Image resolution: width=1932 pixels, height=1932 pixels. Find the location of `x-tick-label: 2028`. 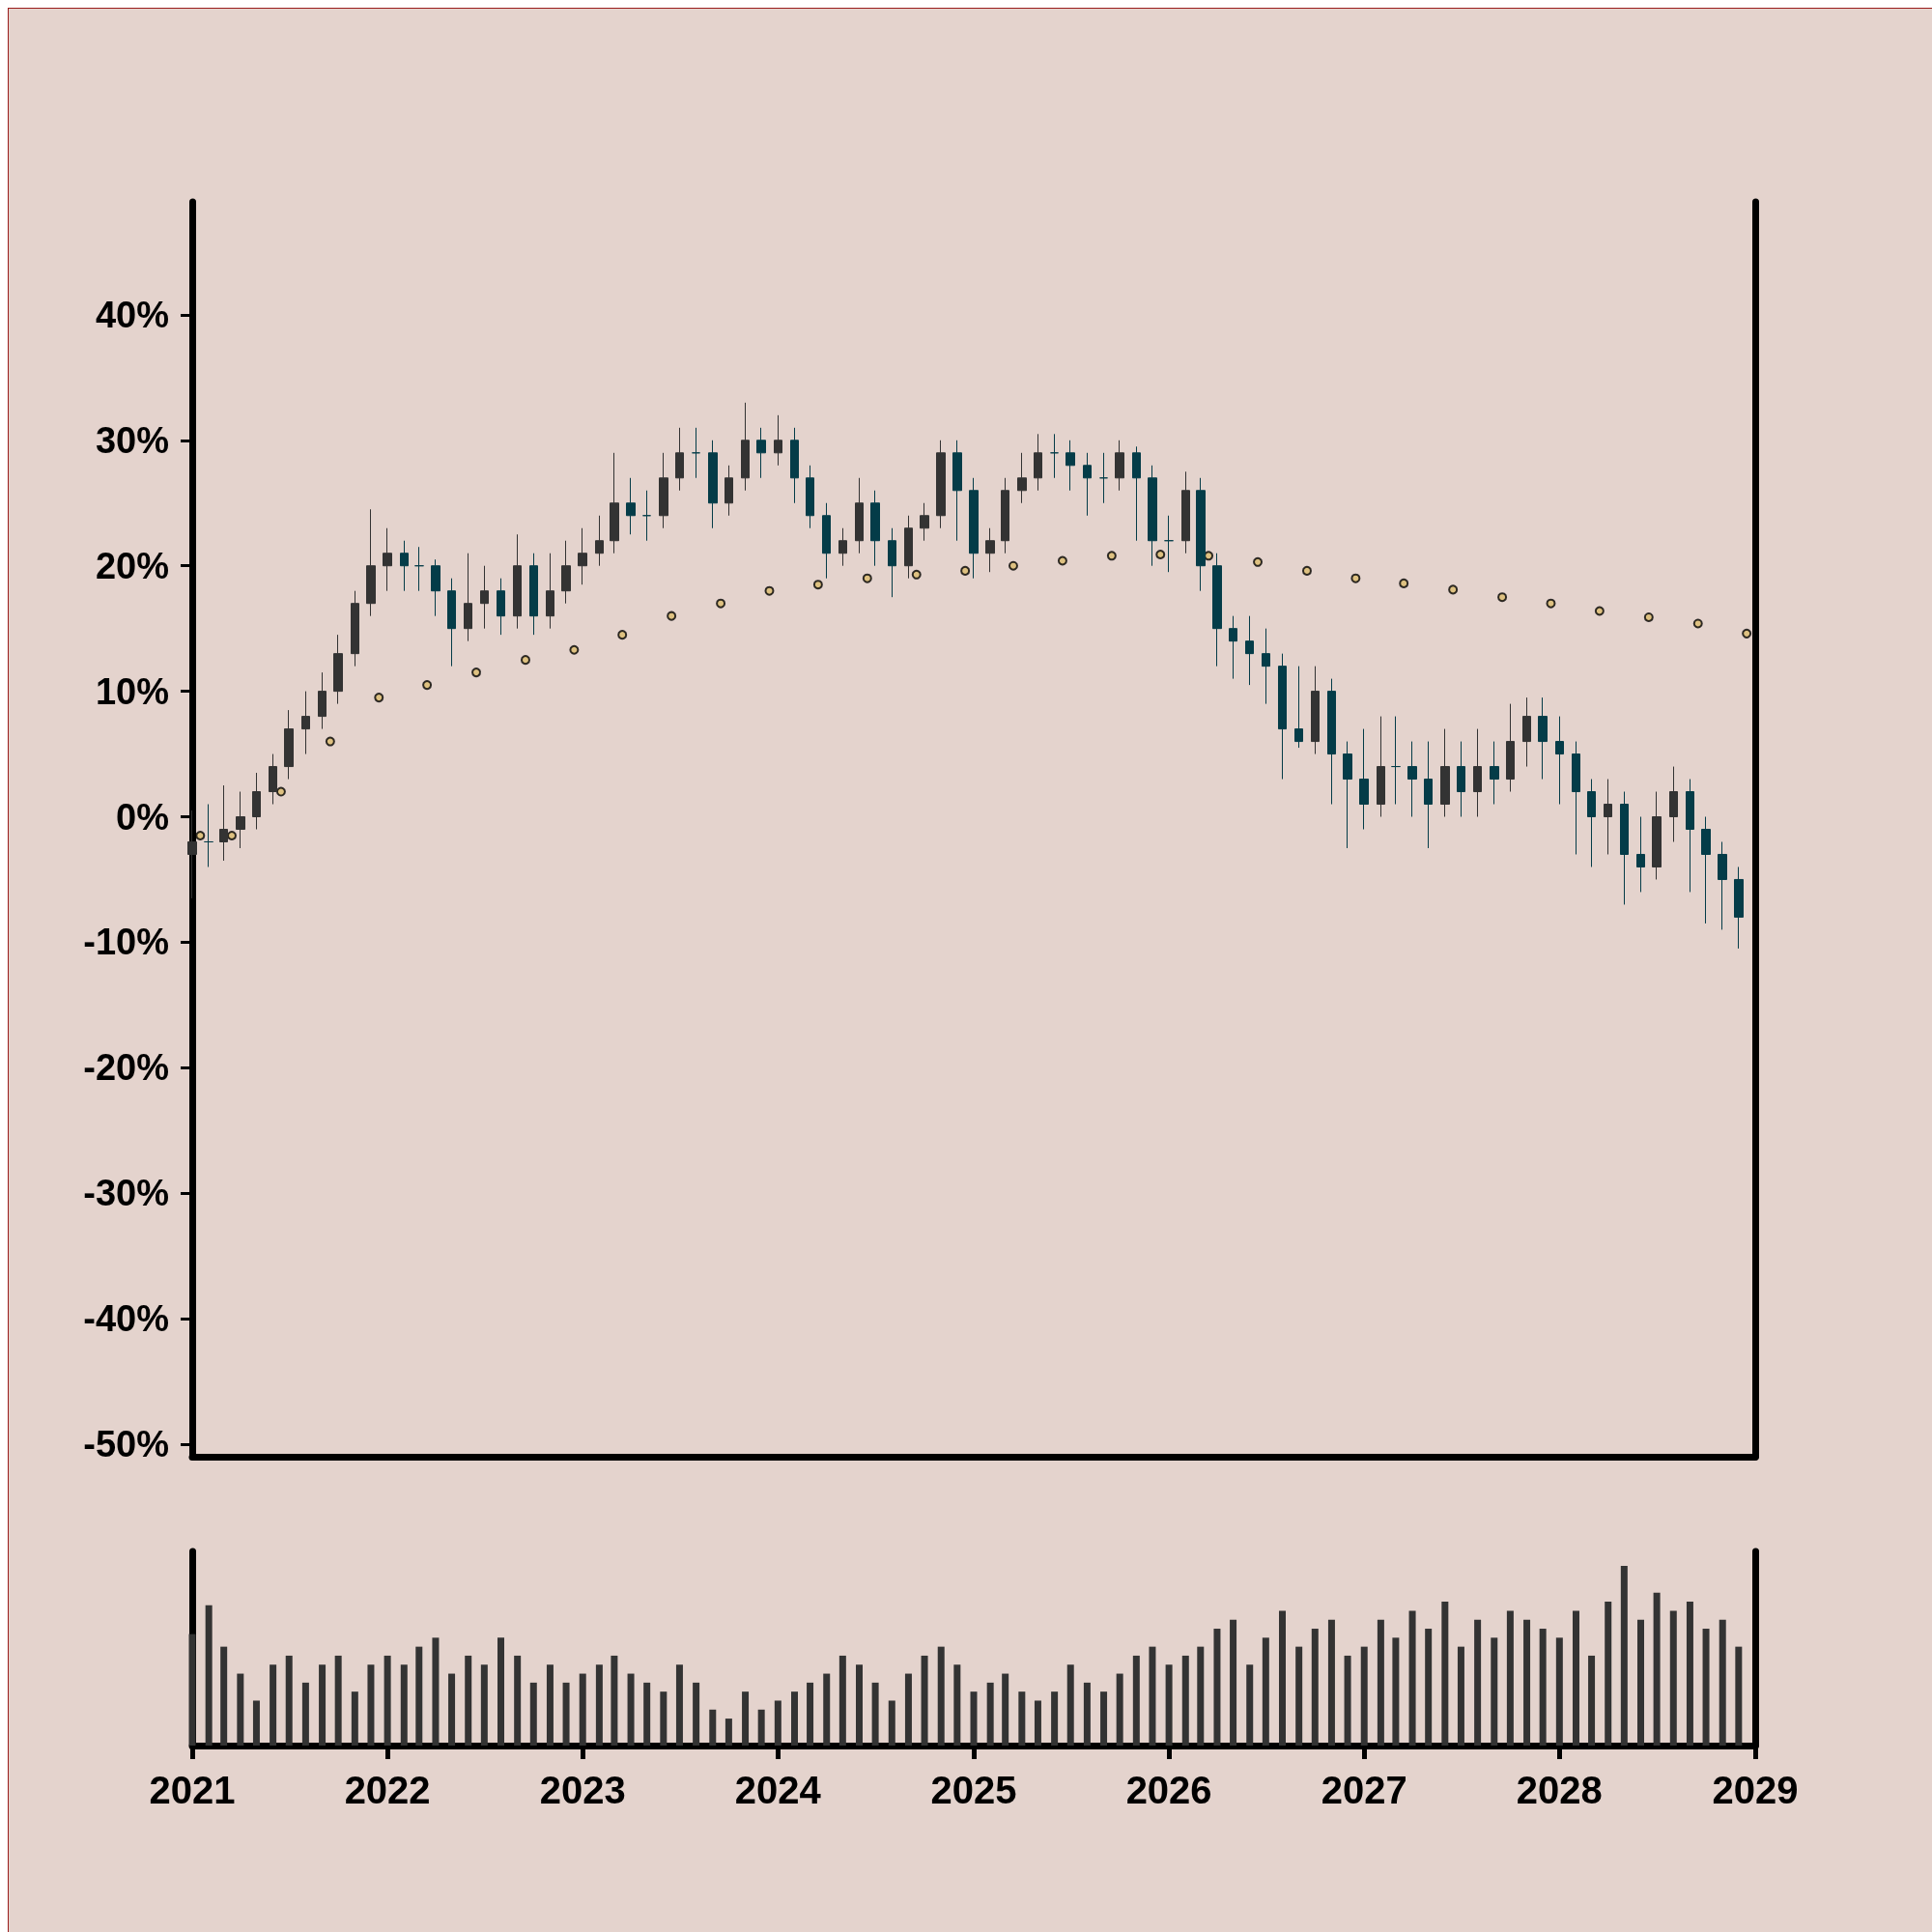

x-tick-label: 2028 is located at coordinates (1559, 1790).